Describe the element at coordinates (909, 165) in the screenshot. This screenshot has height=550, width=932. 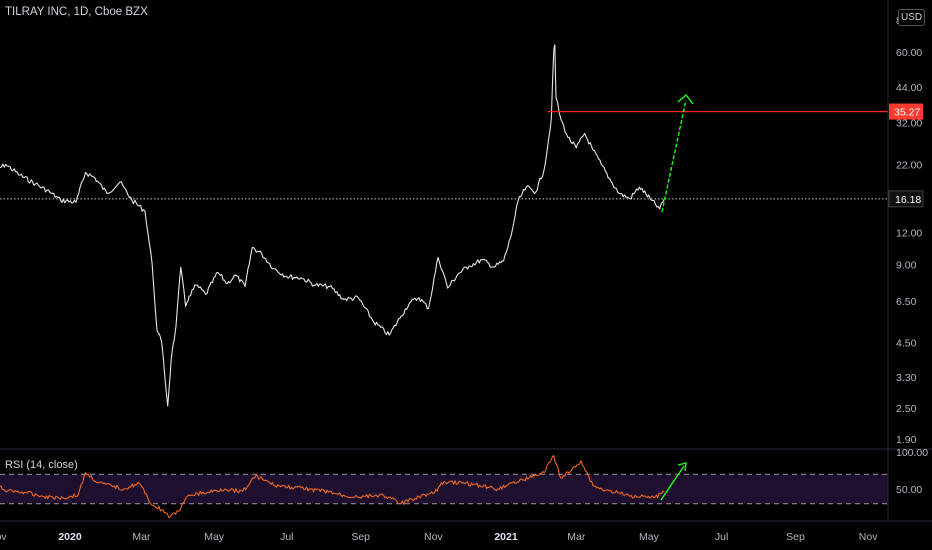
I see `price-tick-label: 22.00` at that location.